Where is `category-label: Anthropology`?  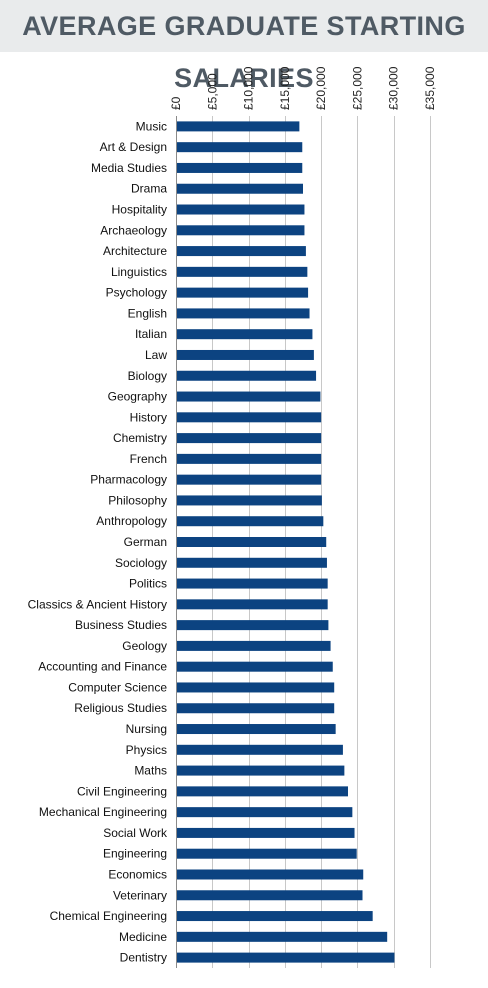
category-label: Anthropology is located at coordinates (131, 521).